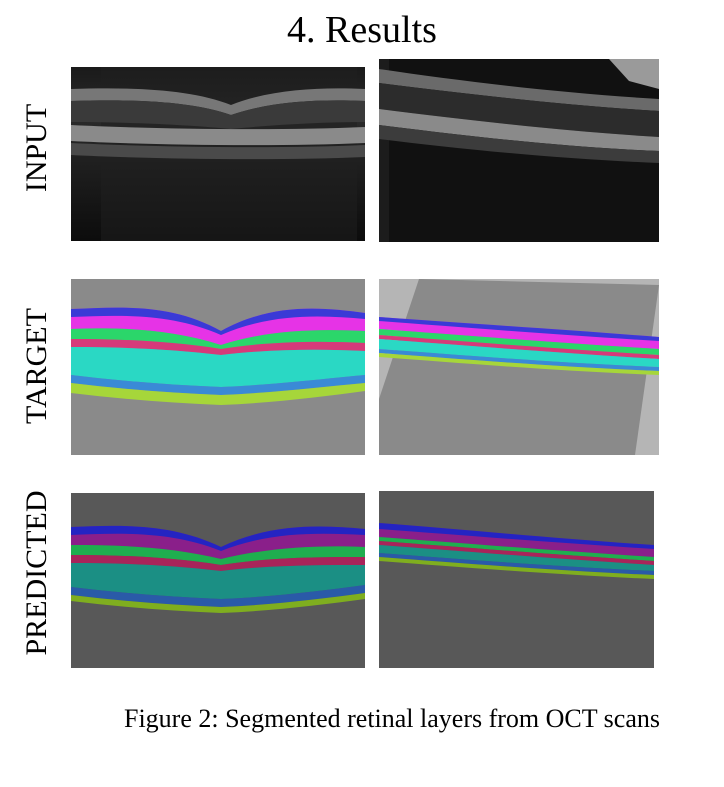  What do you see at coordinates (36, 148) in the screenshot?
I see `row-label-input: INPUT` at bounding box center [36, 148].